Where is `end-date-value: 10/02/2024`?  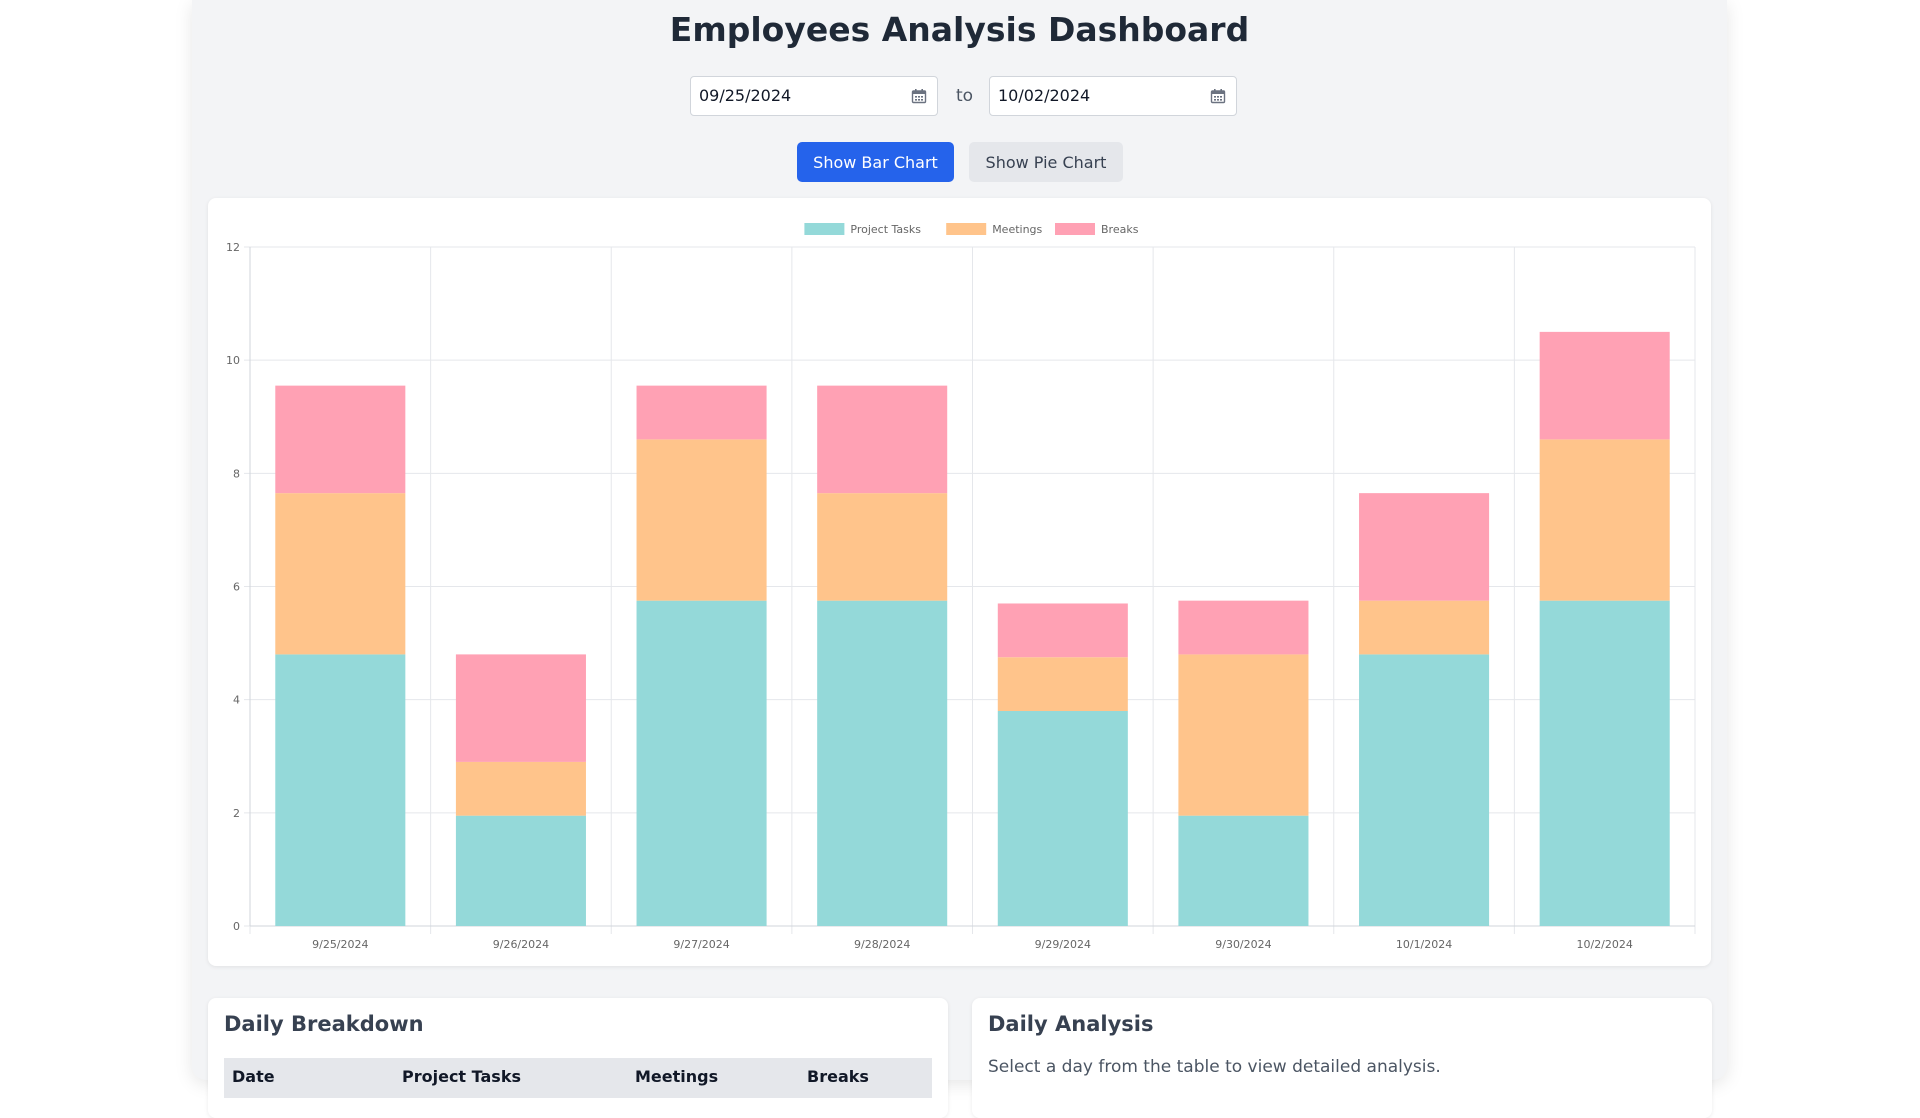 end-date-value: 10/02/2024 is located at coordinates (1044, 95).